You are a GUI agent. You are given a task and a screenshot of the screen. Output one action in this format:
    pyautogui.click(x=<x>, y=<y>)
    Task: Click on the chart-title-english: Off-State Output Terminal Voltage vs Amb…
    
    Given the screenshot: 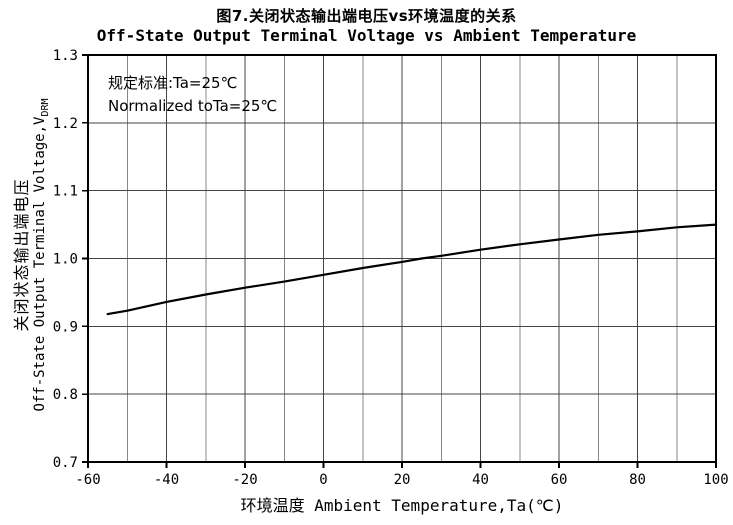 What is the action you would take?
    pyautogui.click(x=366, y=35)
    